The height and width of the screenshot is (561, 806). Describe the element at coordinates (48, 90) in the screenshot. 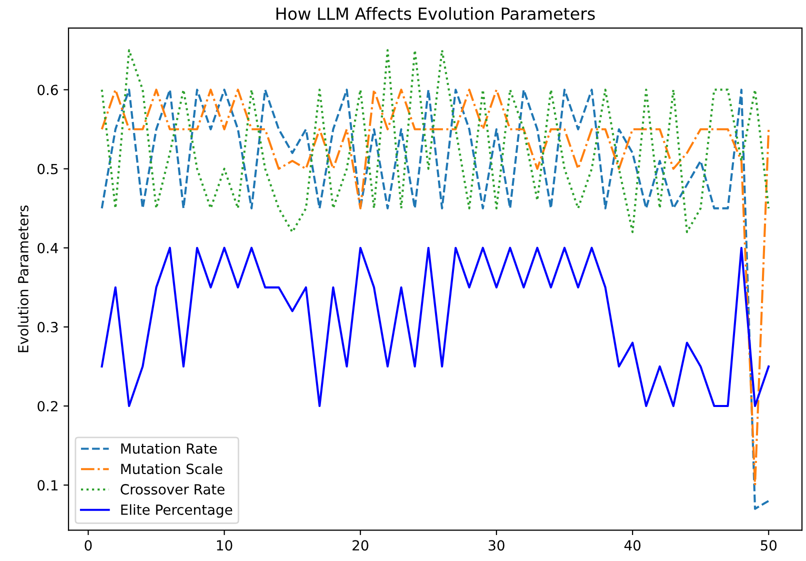

I see `y-tick-label: 0.6` at that location.